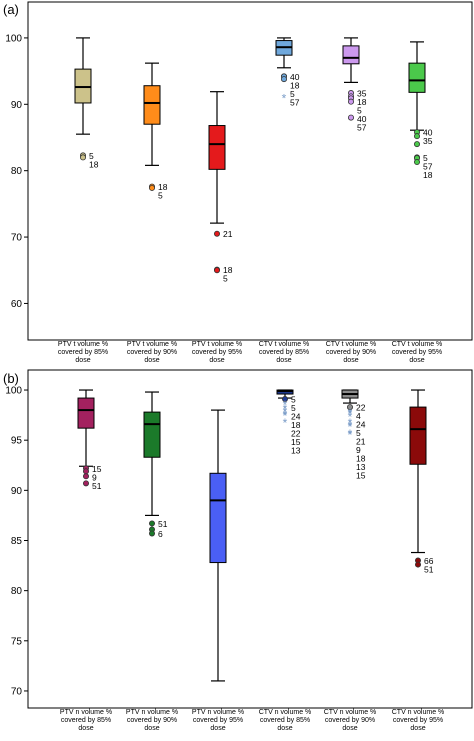  I want to click on panel-label: (b), so click(11, 378).